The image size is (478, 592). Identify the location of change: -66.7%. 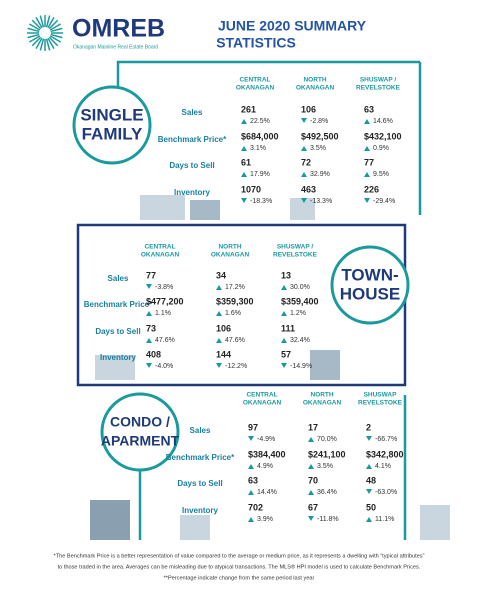
(386, 439).